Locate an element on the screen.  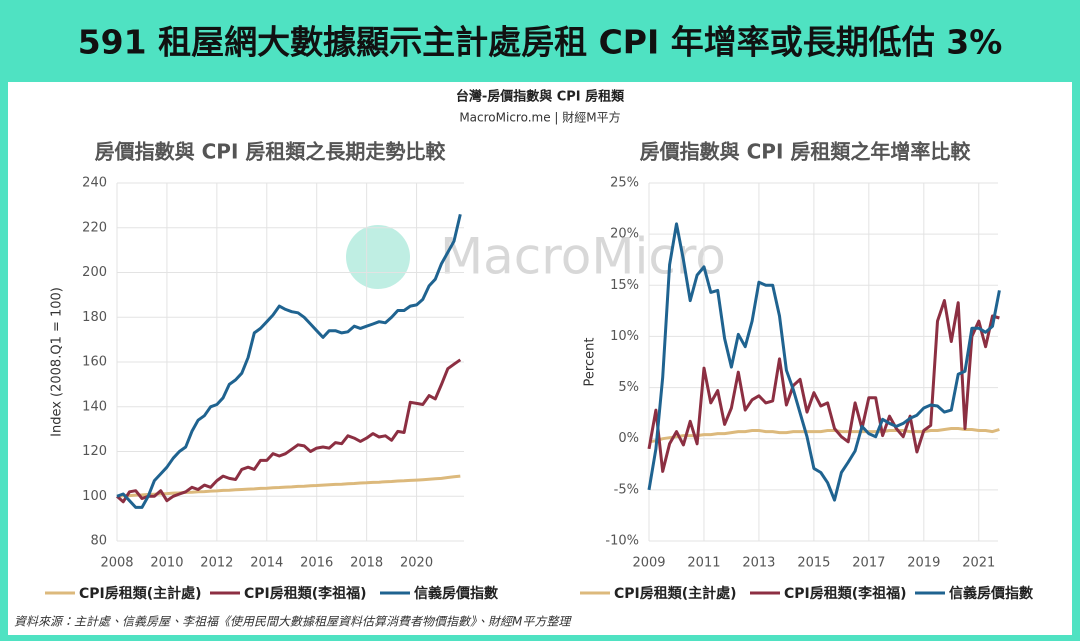
x-tick-label: 2011 is located at coordinates (703, 563).